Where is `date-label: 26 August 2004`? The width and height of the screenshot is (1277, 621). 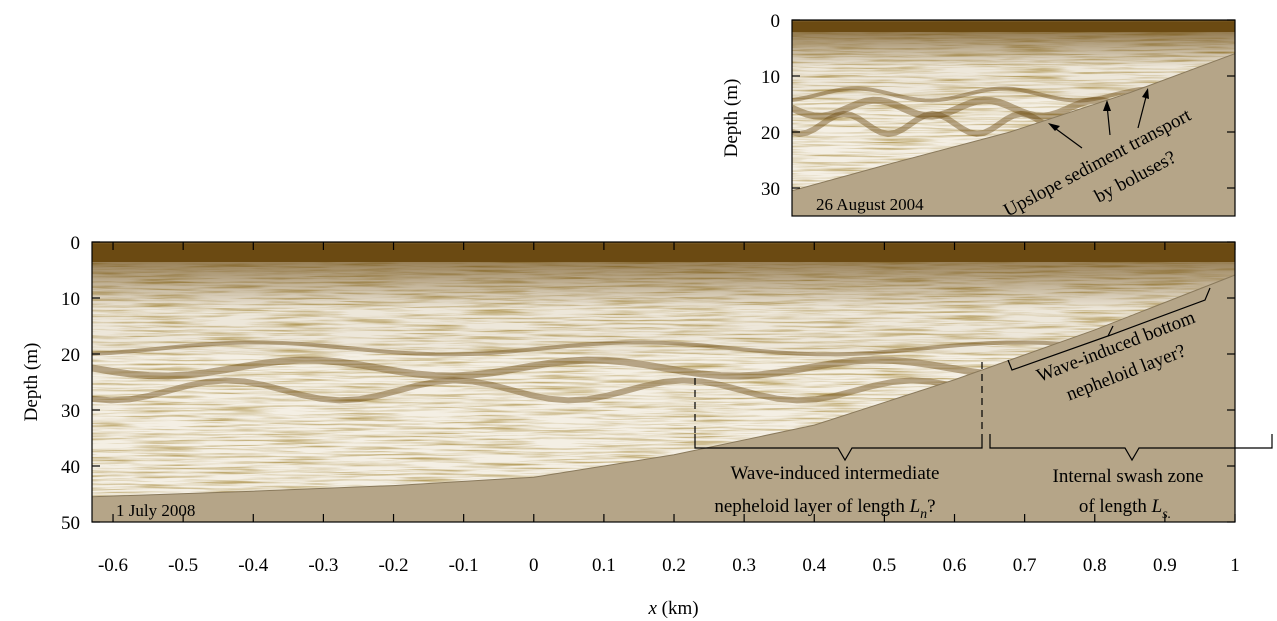
date-label: 26 August 2004 is located at coordinates (870, 204).